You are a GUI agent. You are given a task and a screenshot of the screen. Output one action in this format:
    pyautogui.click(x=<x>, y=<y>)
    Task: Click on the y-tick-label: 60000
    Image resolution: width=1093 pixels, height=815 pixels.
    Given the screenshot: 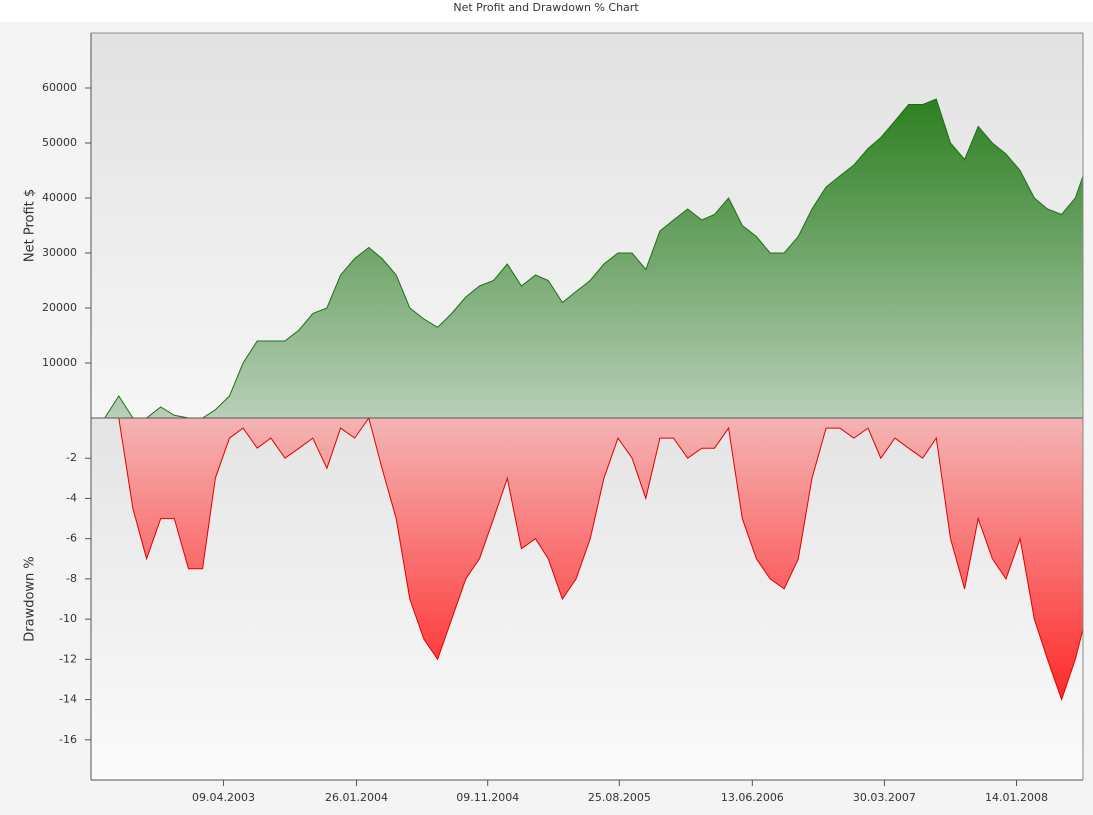 What is the action you would take?
    pyautogui.click(x=59, y=87)
    